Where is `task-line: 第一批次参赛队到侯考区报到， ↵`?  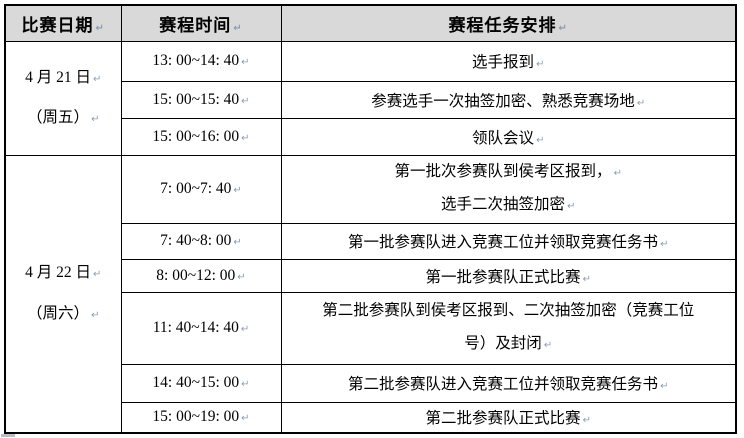
task-line: 第一批次参赛队到侯考区报到， ↵ is located at coordinates (509, 172).